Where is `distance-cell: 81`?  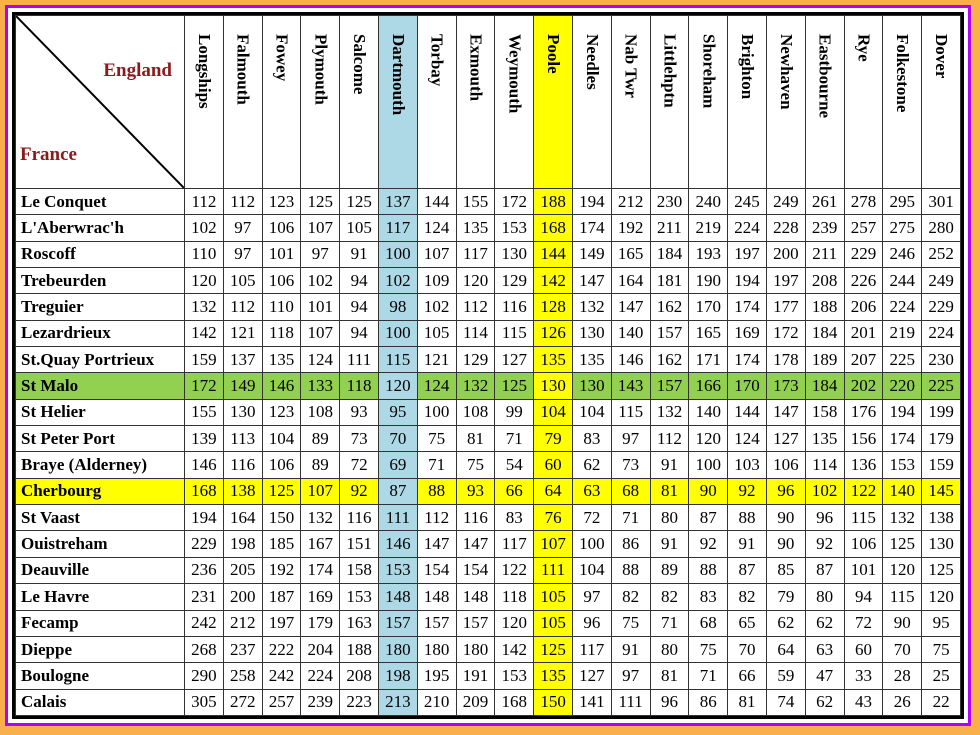 distance-cell: 81 is located at coordinates (747, 702).